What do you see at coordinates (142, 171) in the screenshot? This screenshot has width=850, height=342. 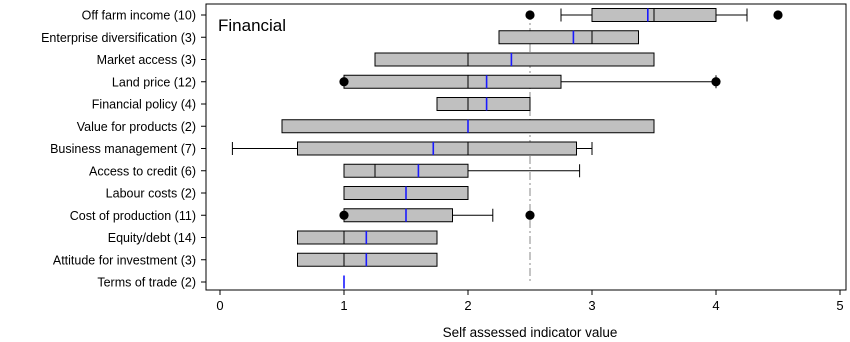 I see `category-label: Access to credit (6)` at bounding box center [142, 171].